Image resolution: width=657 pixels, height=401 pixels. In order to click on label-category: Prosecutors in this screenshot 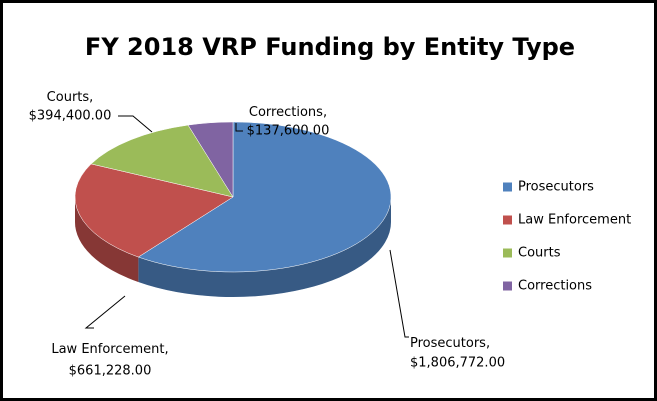, I will do `click(448, 343)`.